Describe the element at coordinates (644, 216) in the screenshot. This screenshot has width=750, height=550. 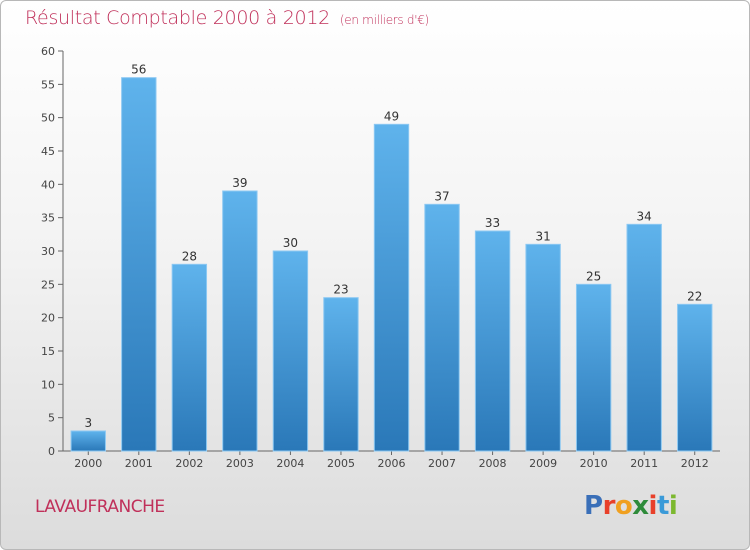
I see `value-label-2011: 34` at that location.